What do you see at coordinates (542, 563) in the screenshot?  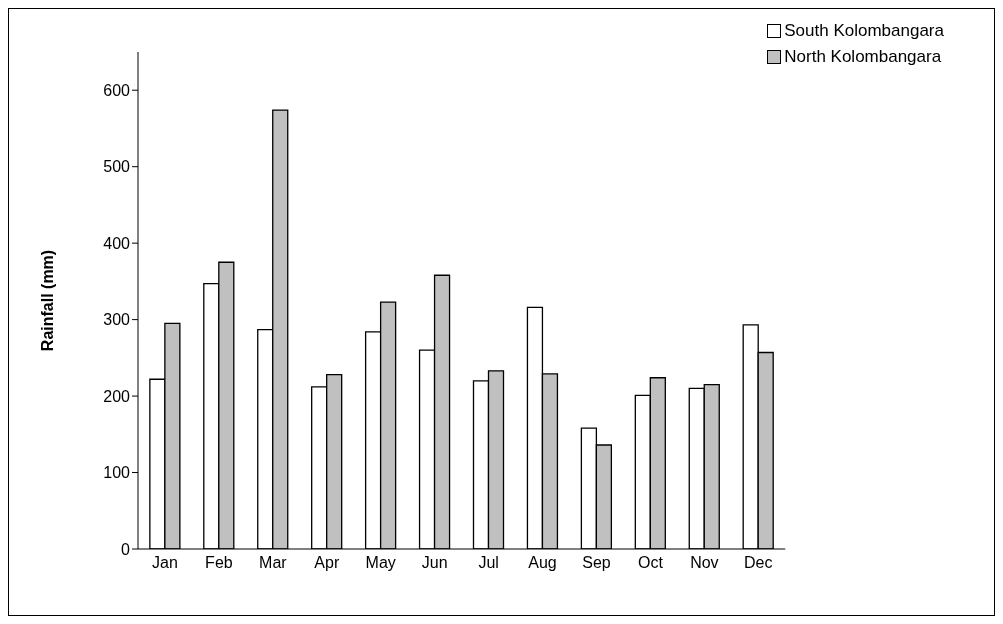 I see `x-tick-label: Aug` at bounding box center [542, 563].